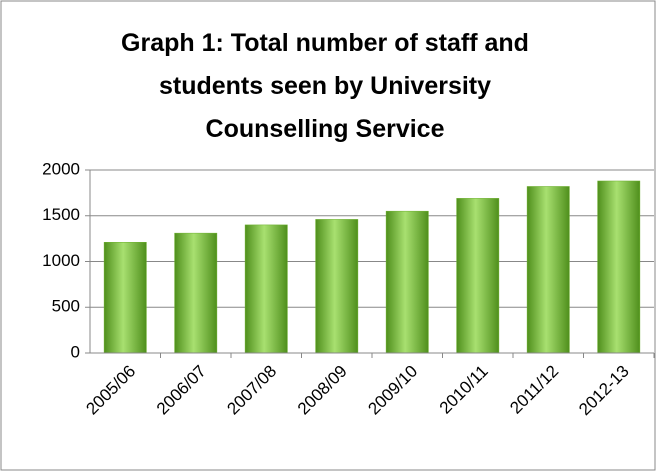 The height and width of the screenshot is (471, 656). Describe the element at coordinates (534, 390) in the screenshot. I see `x-tick-label: 2011/12` at that location.